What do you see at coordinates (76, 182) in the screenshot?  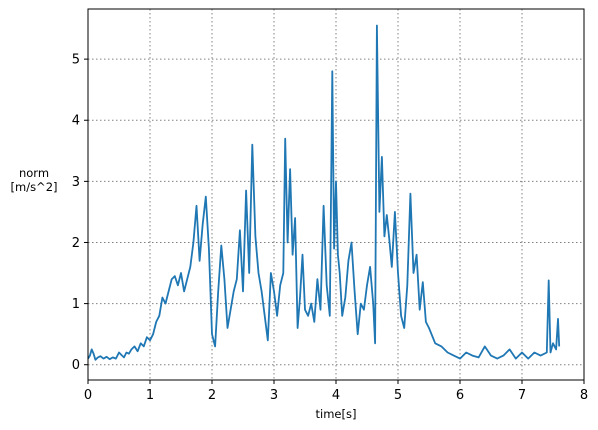 I see `y-tick-label: 3` at bounding box center [76, 182].